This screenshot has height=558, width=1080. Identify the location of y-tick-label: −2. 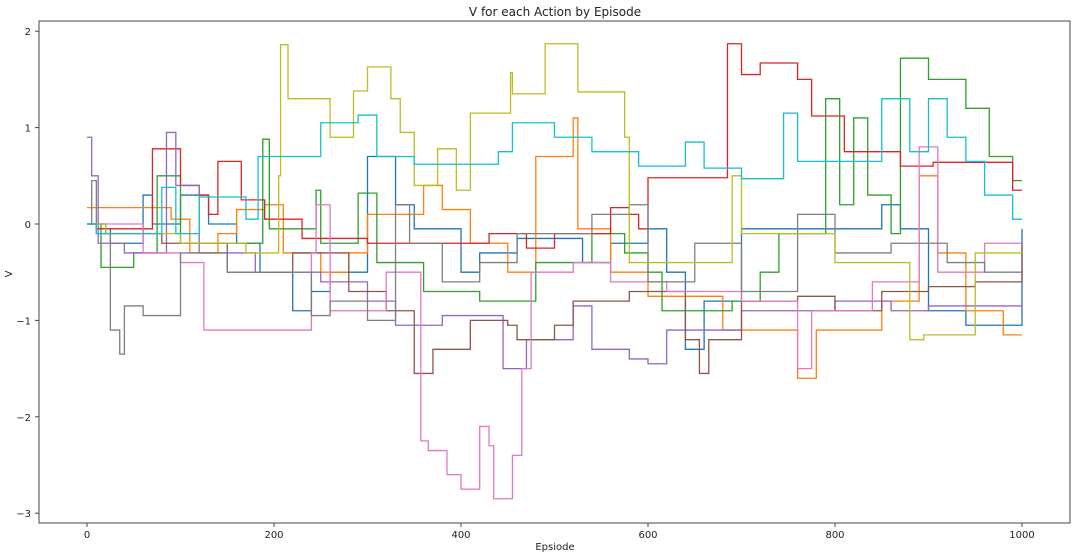
(23, 418).